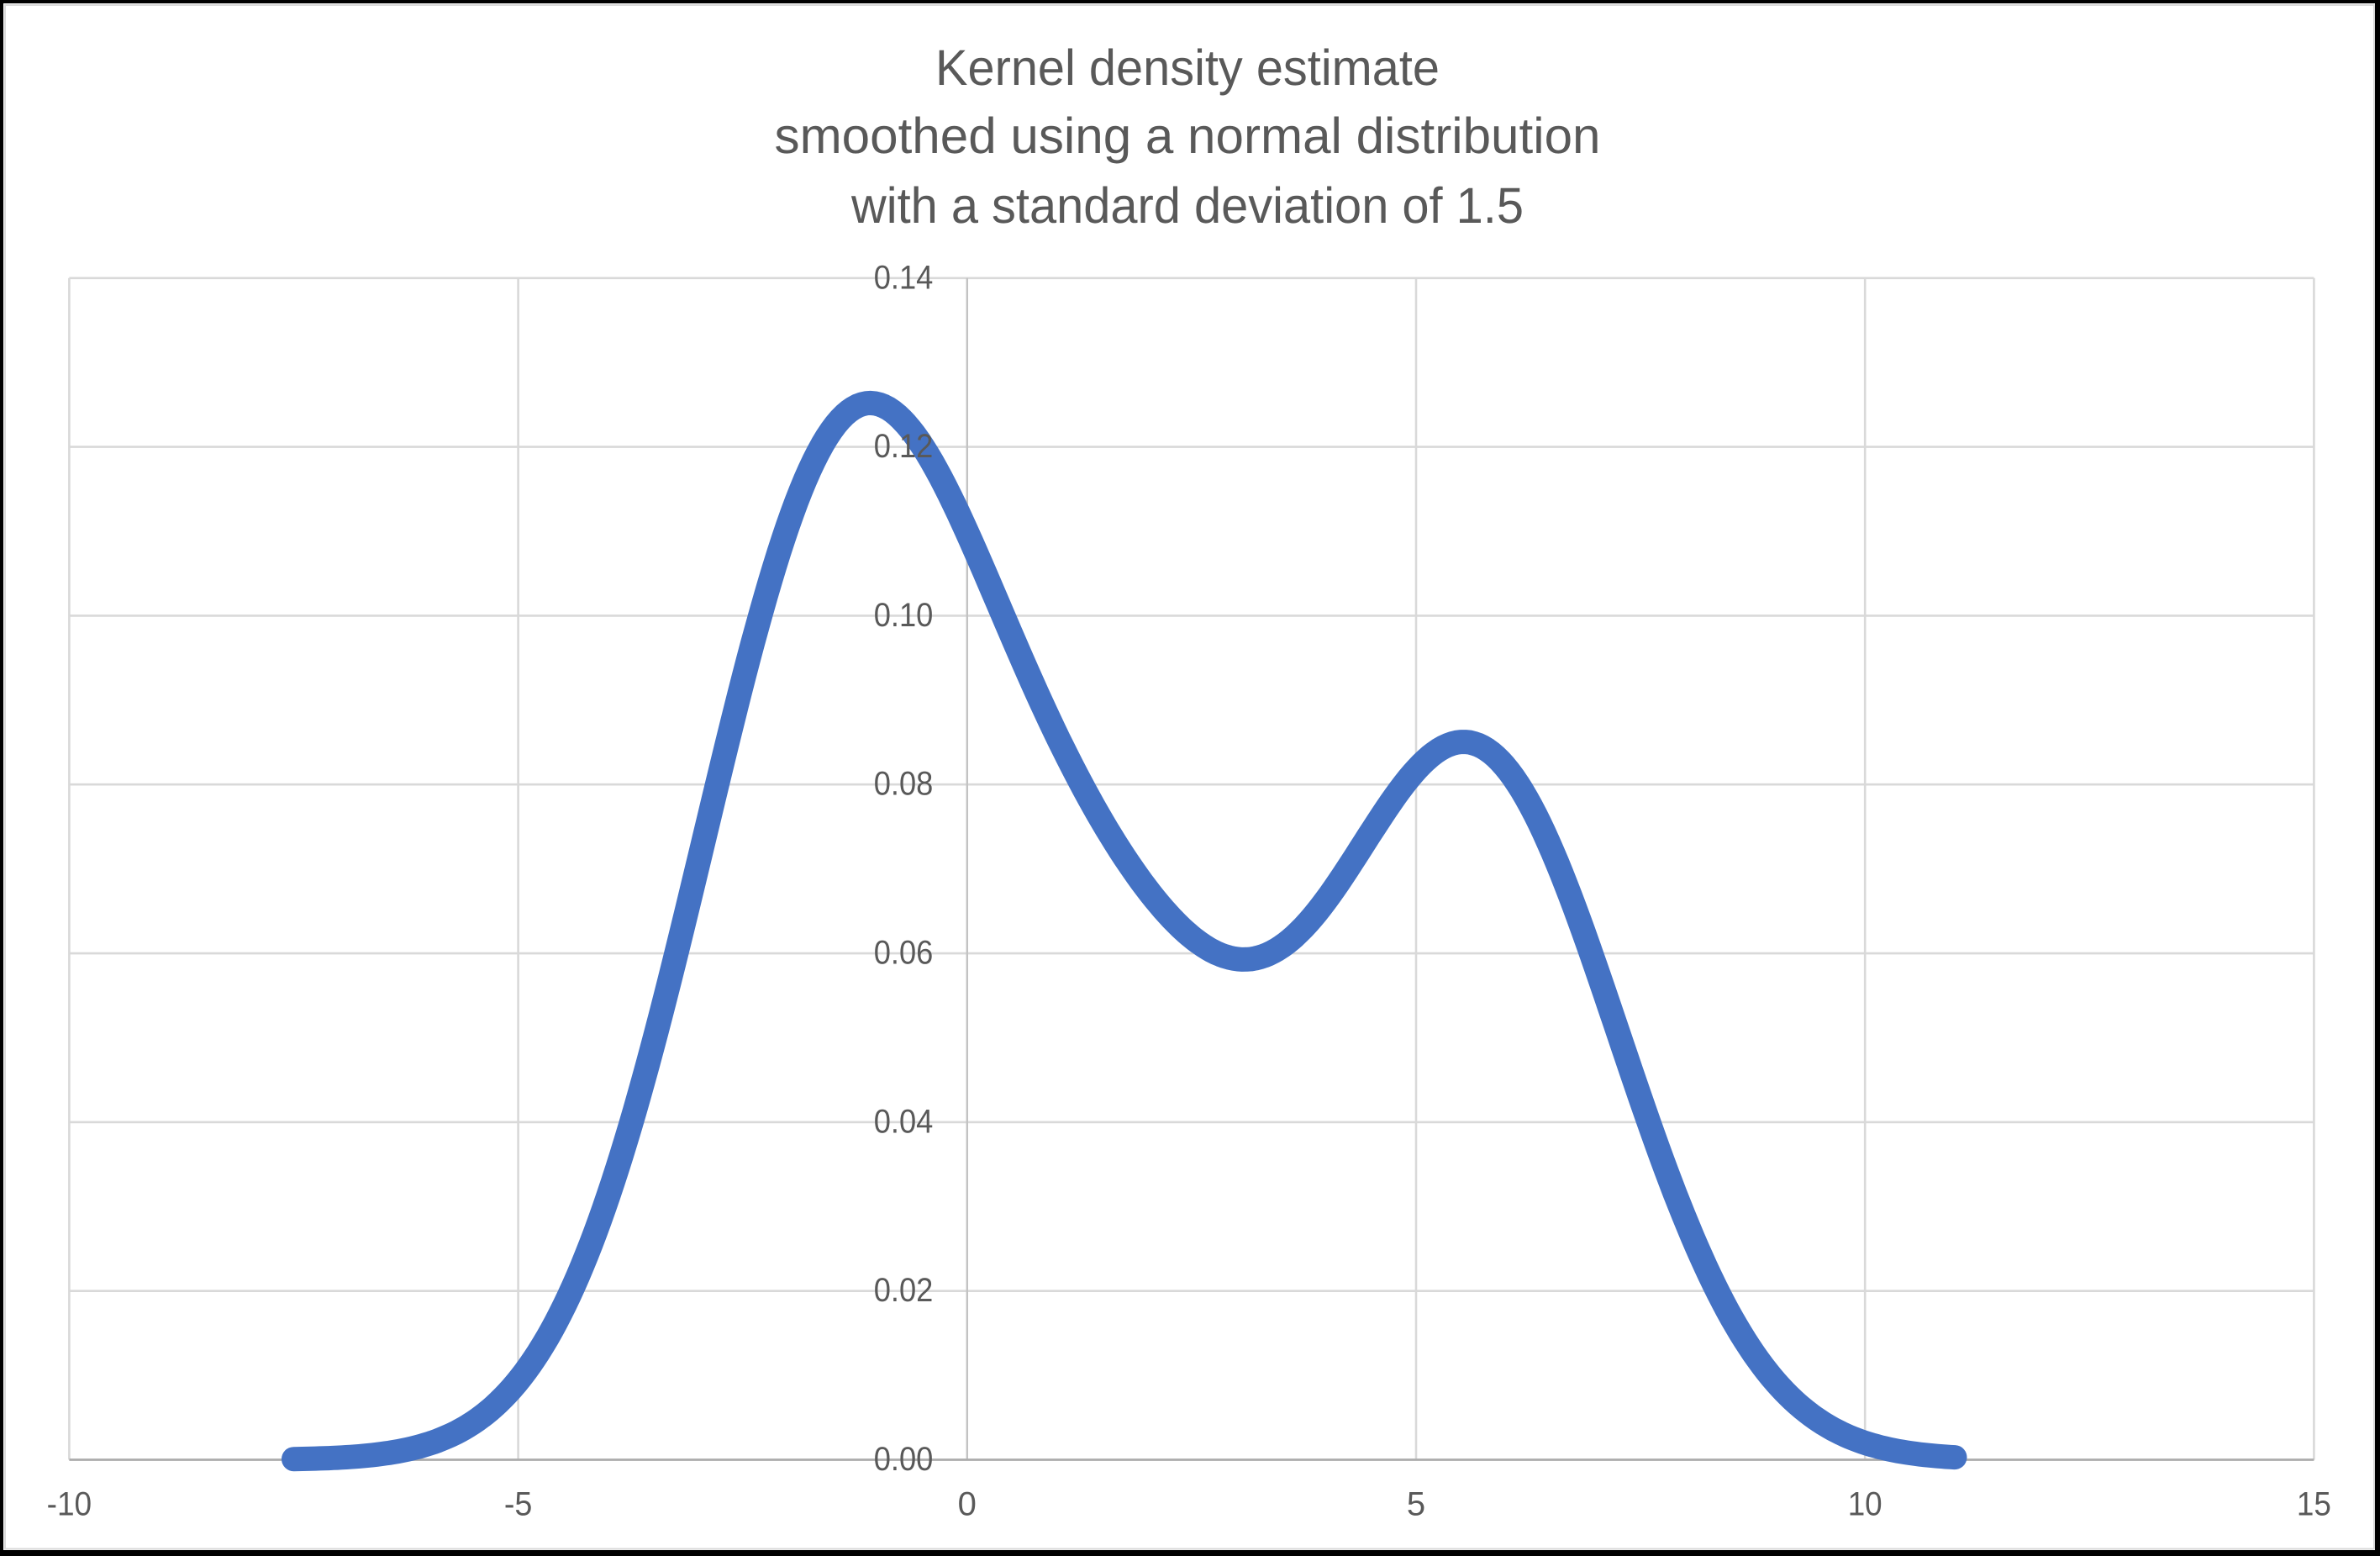 The height and width of the screenshot is (1556, 2380). I want to click on svg-text: 0.10, so click(904, 615).